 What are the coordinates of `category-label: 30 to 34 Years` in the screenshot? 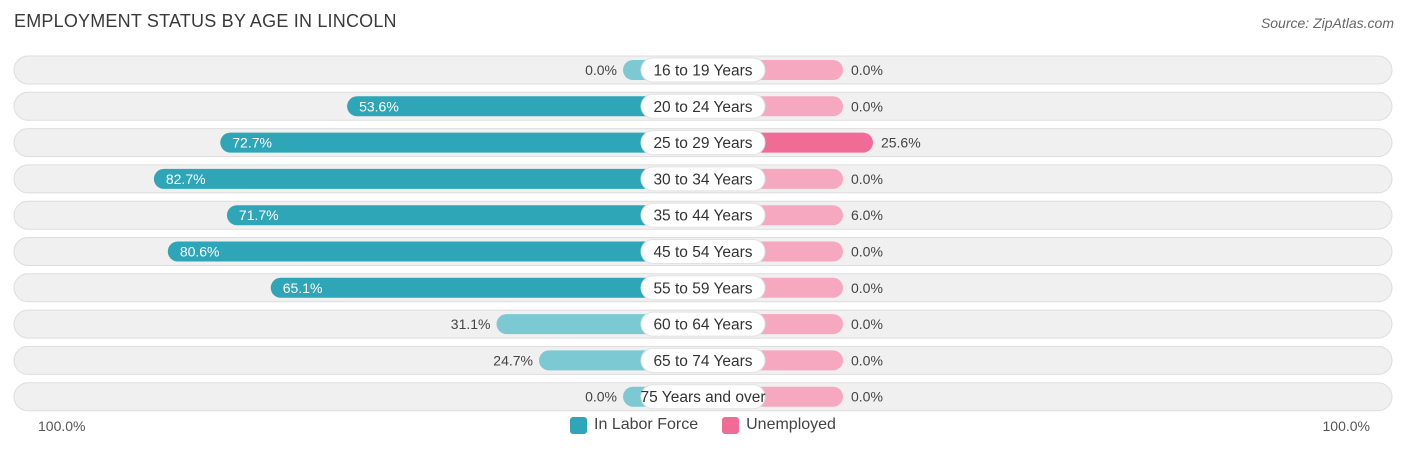 It's located at (702, 179).